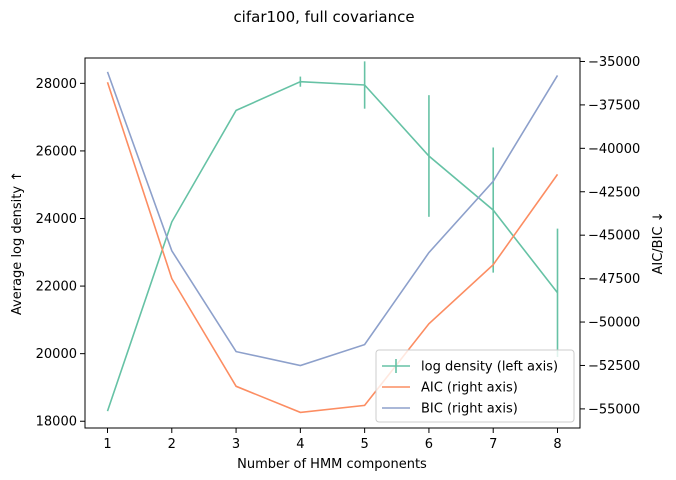 Image resolution: width=676 pixels, height=480 pixels. Describe the element at coordinates (658, 242) in the screenshot. I see `y-axis-label-right: AIC/BIC ↓` at that location.